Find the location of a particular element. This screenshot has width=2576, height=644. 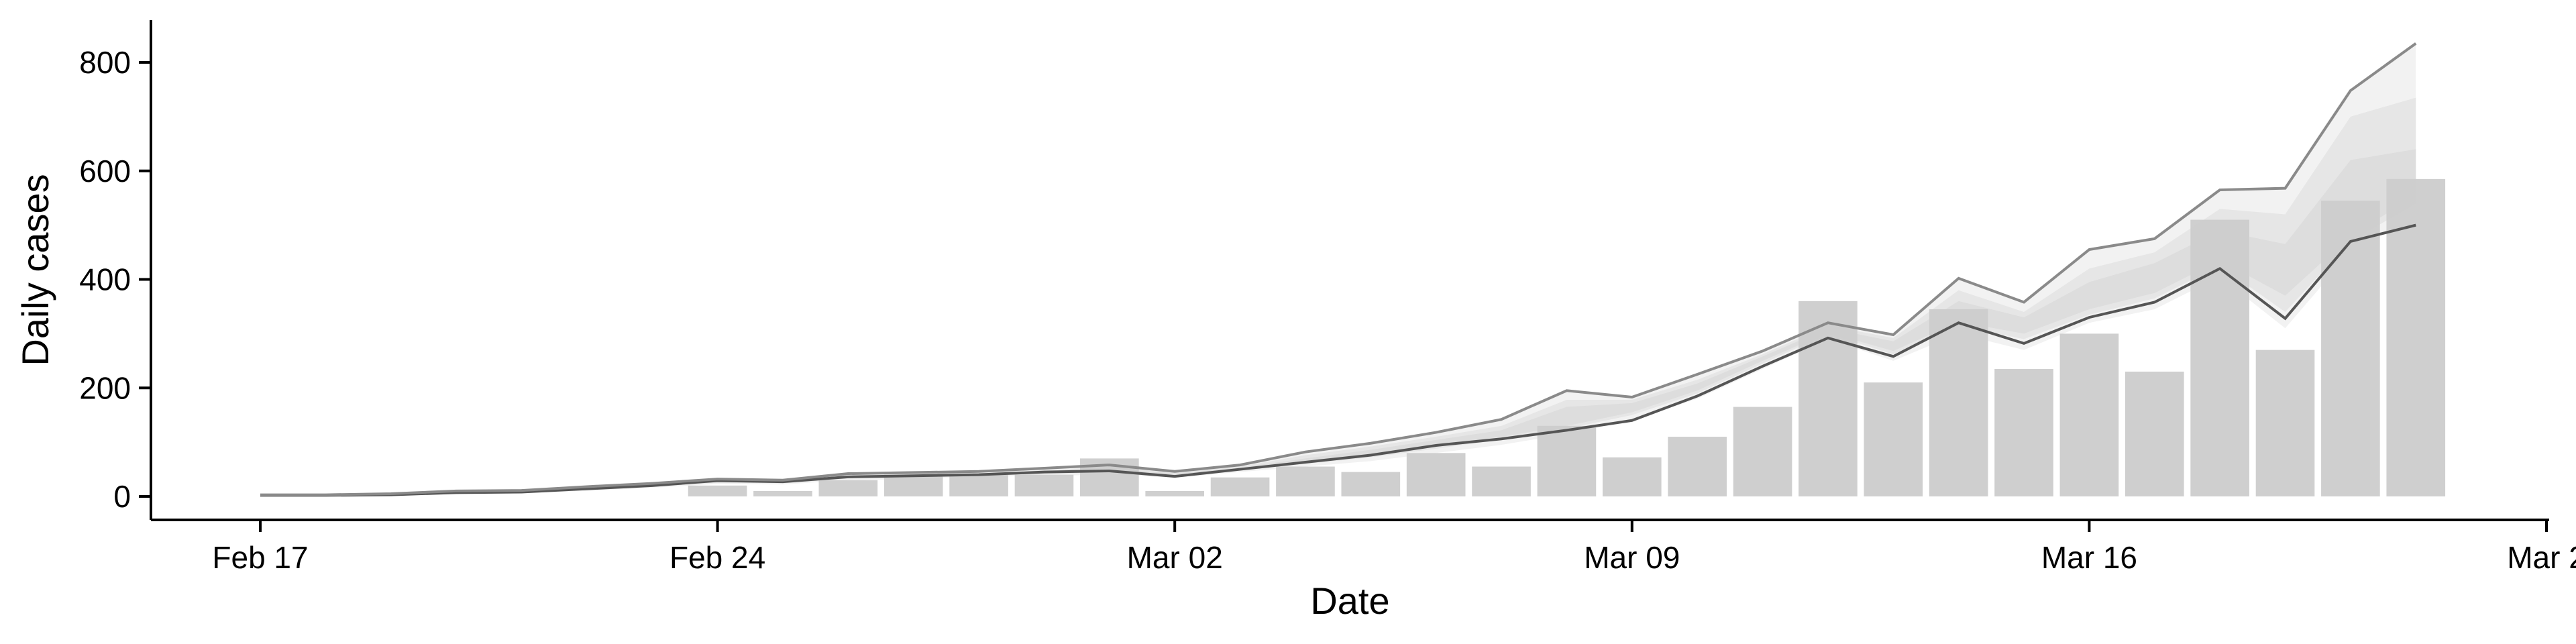

x-tick-label-2020-02-17: Feb 17 is located at coordinates (260, 557).